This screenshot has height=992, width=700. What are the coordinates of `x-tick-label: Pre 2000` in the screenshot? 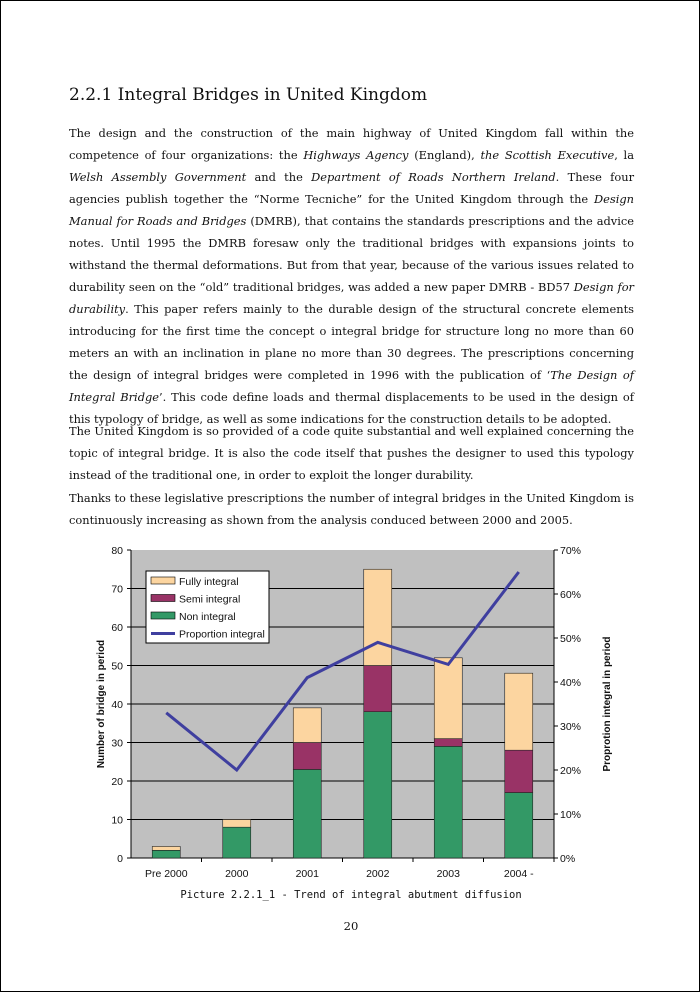 It's located at (166, 874).